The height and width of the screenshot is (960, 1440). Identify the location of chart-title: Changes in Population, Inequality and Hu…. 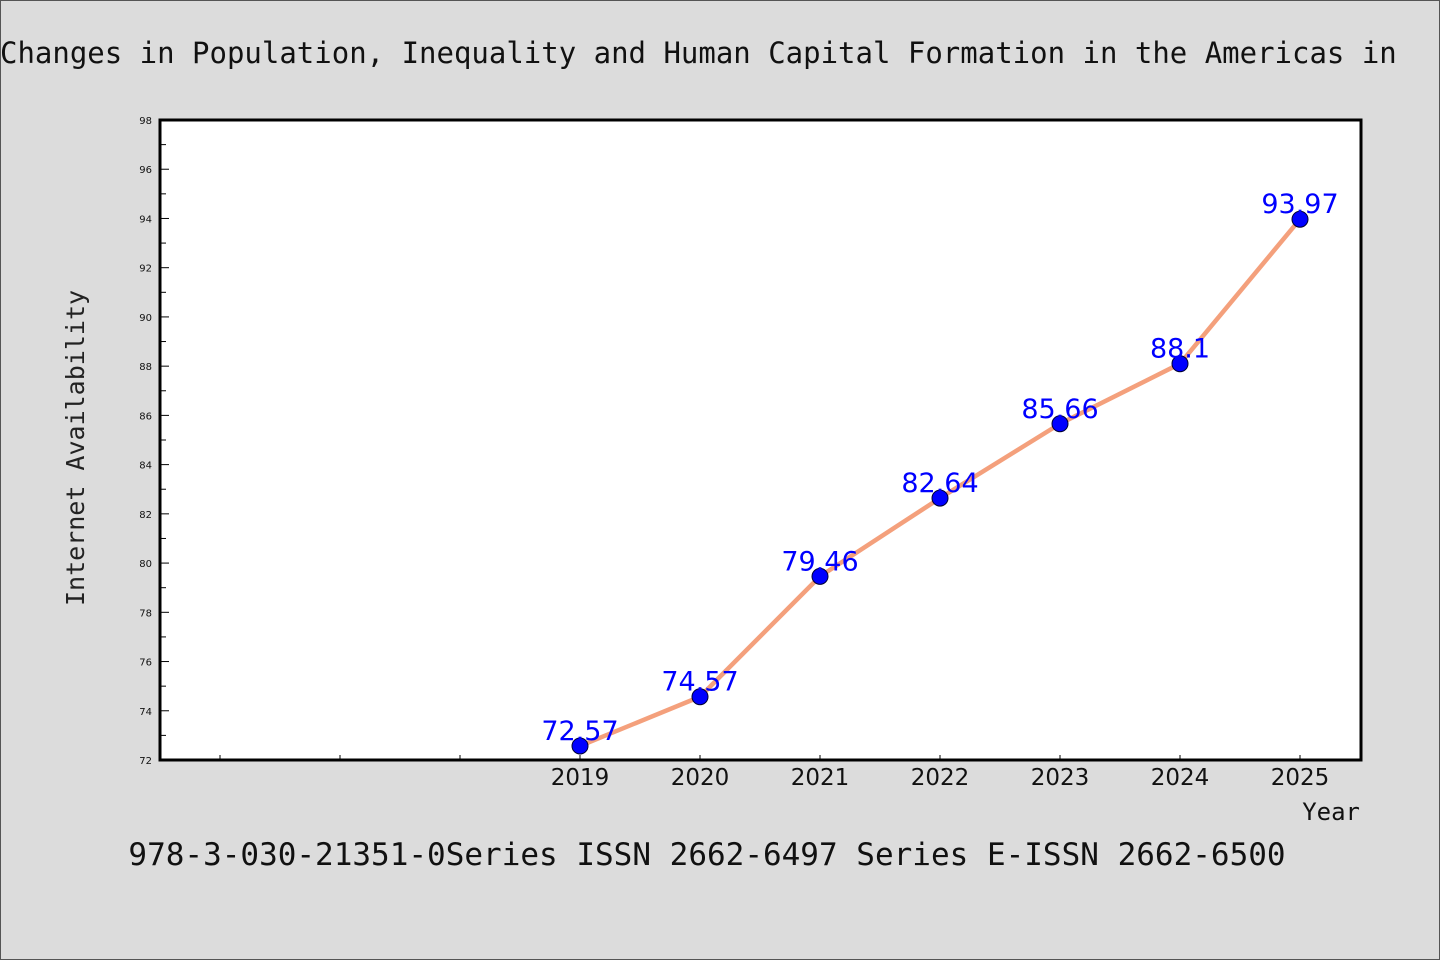
(698, 53).